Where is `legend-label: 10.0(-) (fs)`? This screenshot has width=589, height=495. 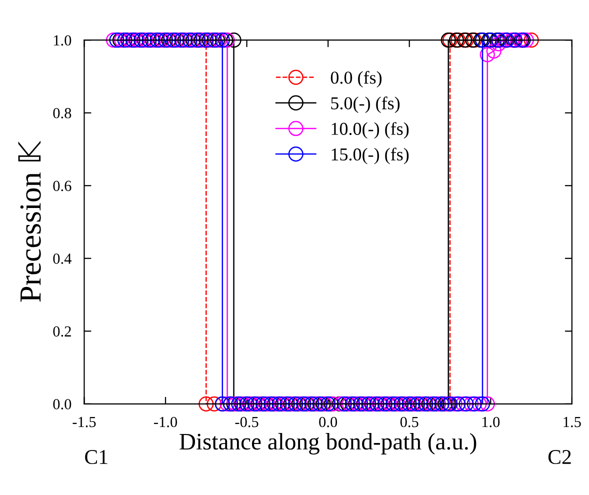 legend-label: 10.0(-) (fs) is located at coordinates (370, 130).